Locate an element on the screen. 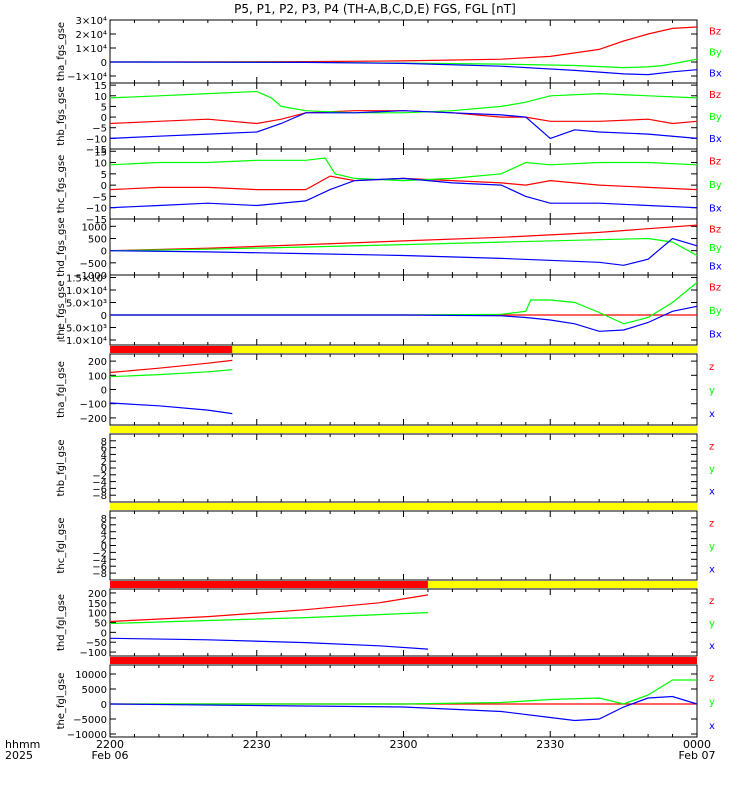 This screenshot has height=800, width=750. panel-tha_fgl_gse: 200 100 0 −100 −200 tha_fgl_gse z y x is located at coordinates (385, 386).